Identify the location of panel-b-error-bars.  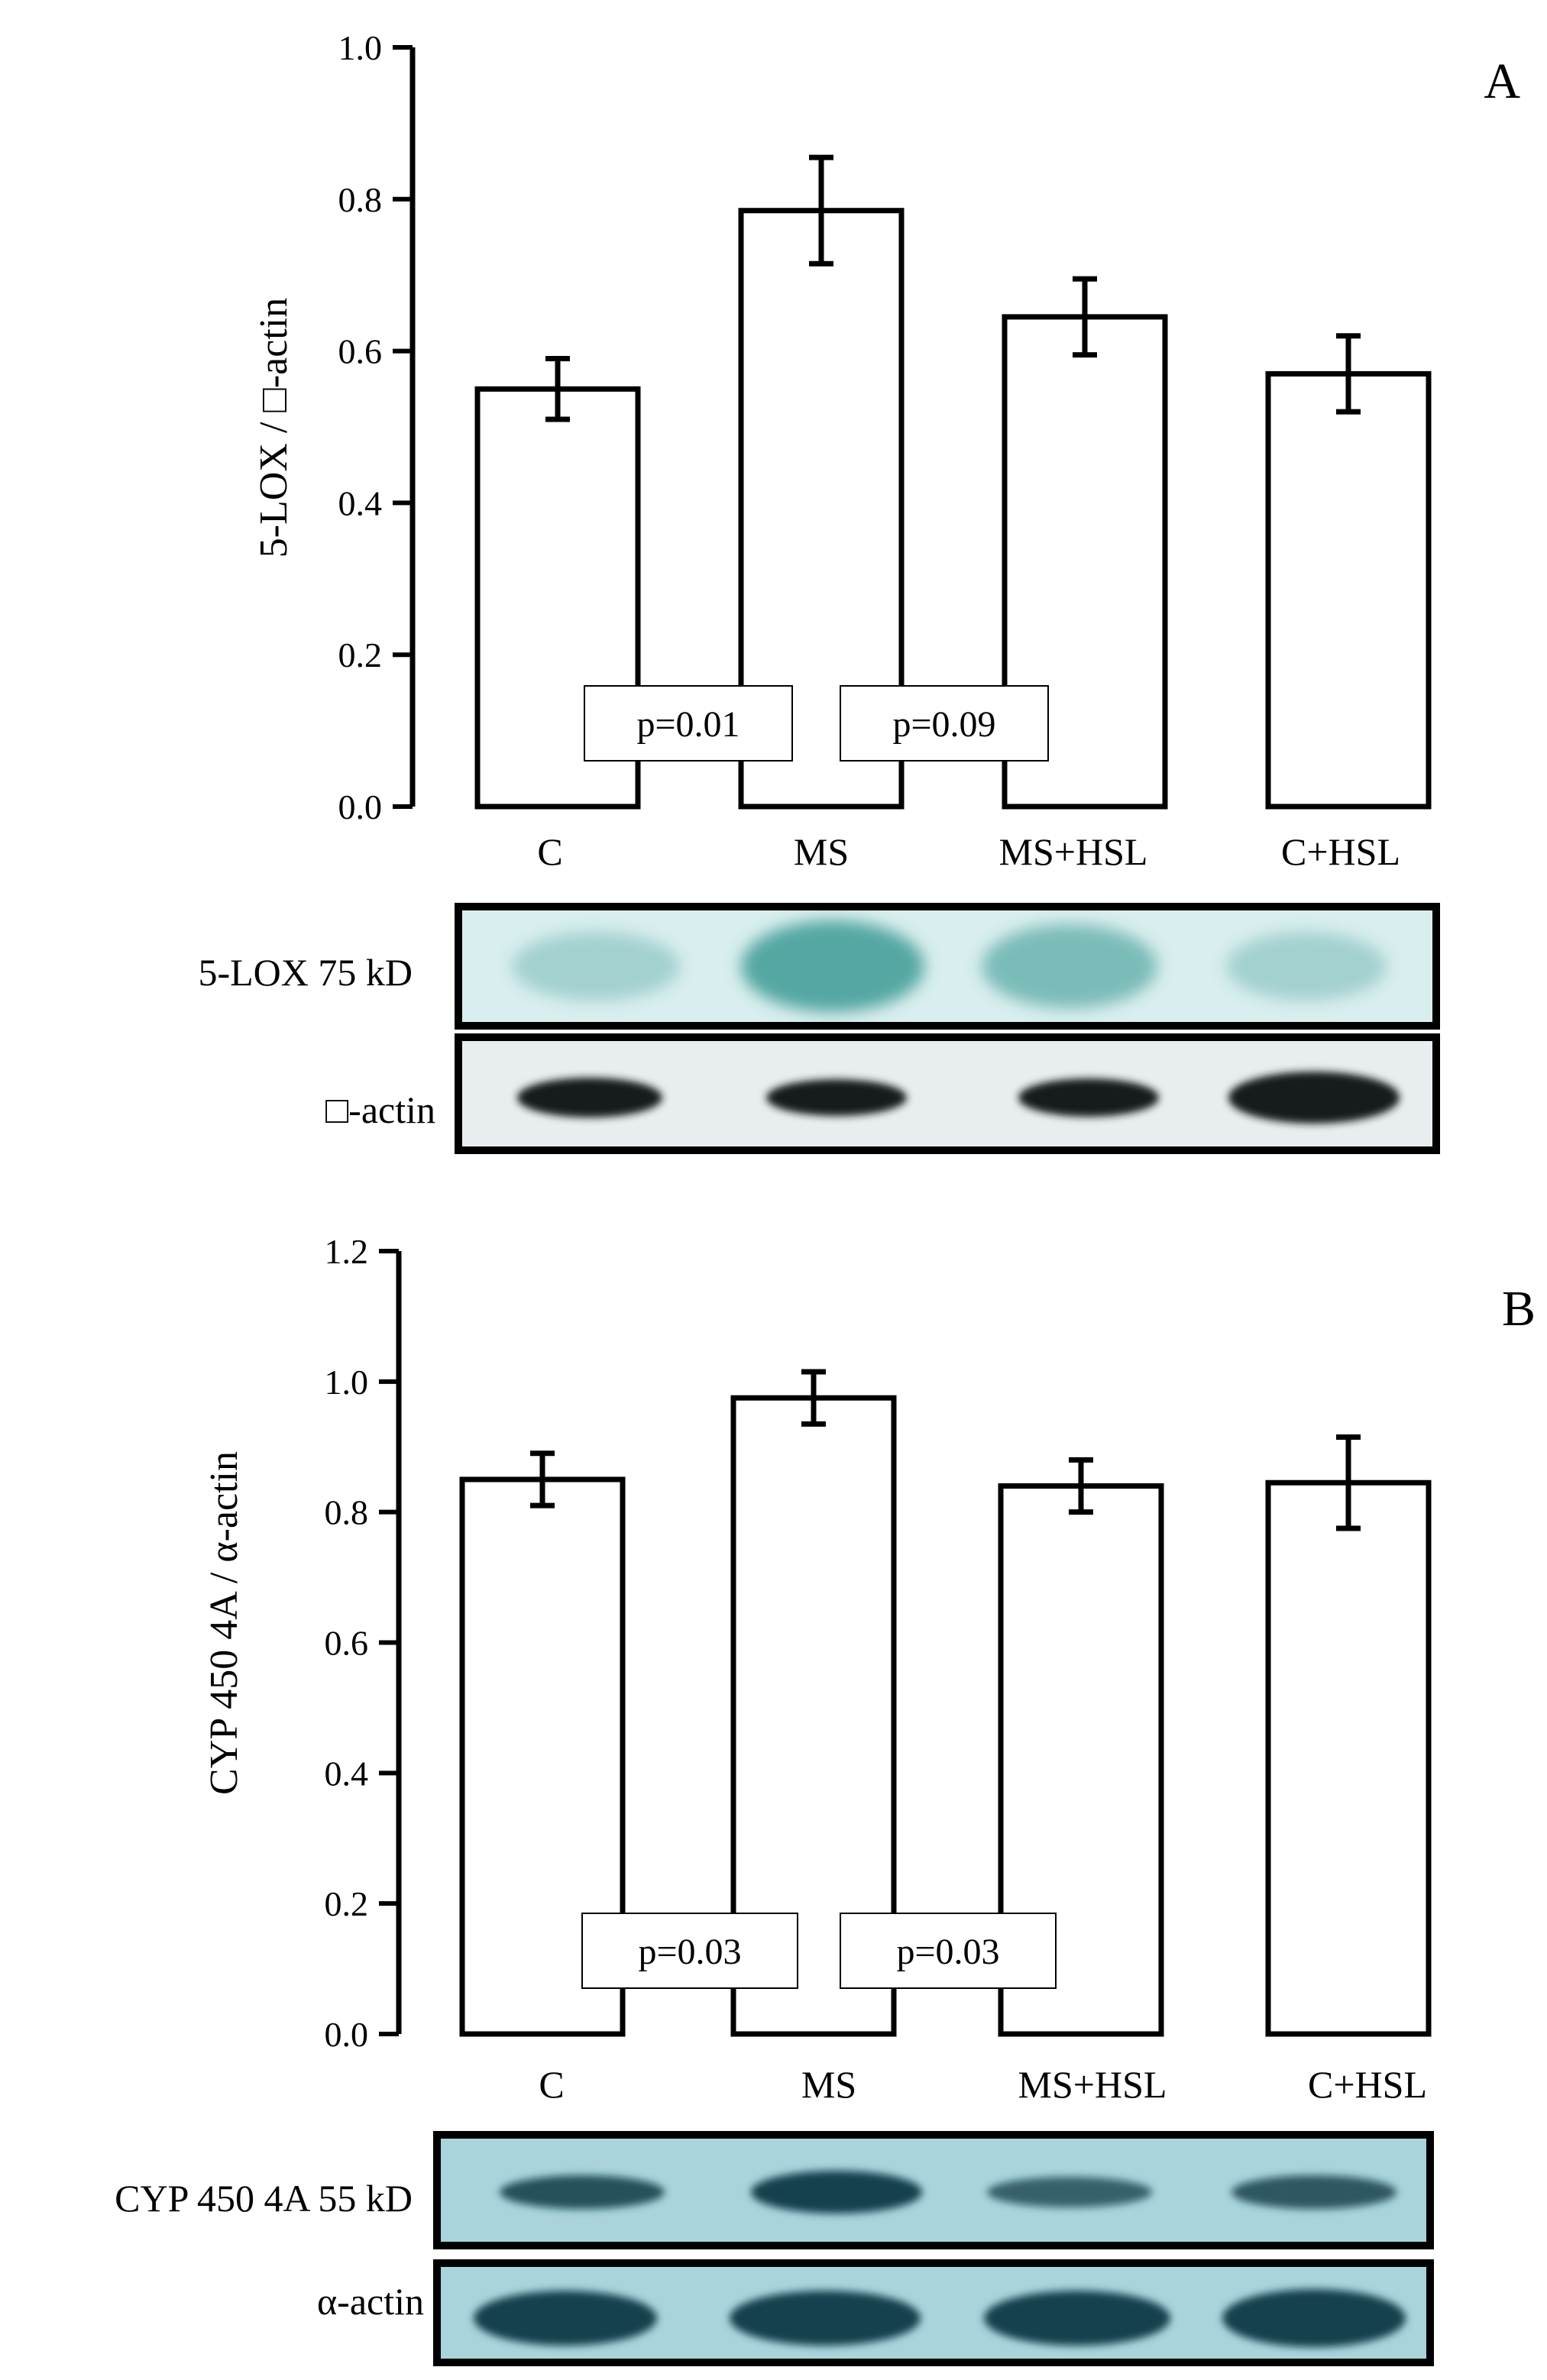
(945, 1450).